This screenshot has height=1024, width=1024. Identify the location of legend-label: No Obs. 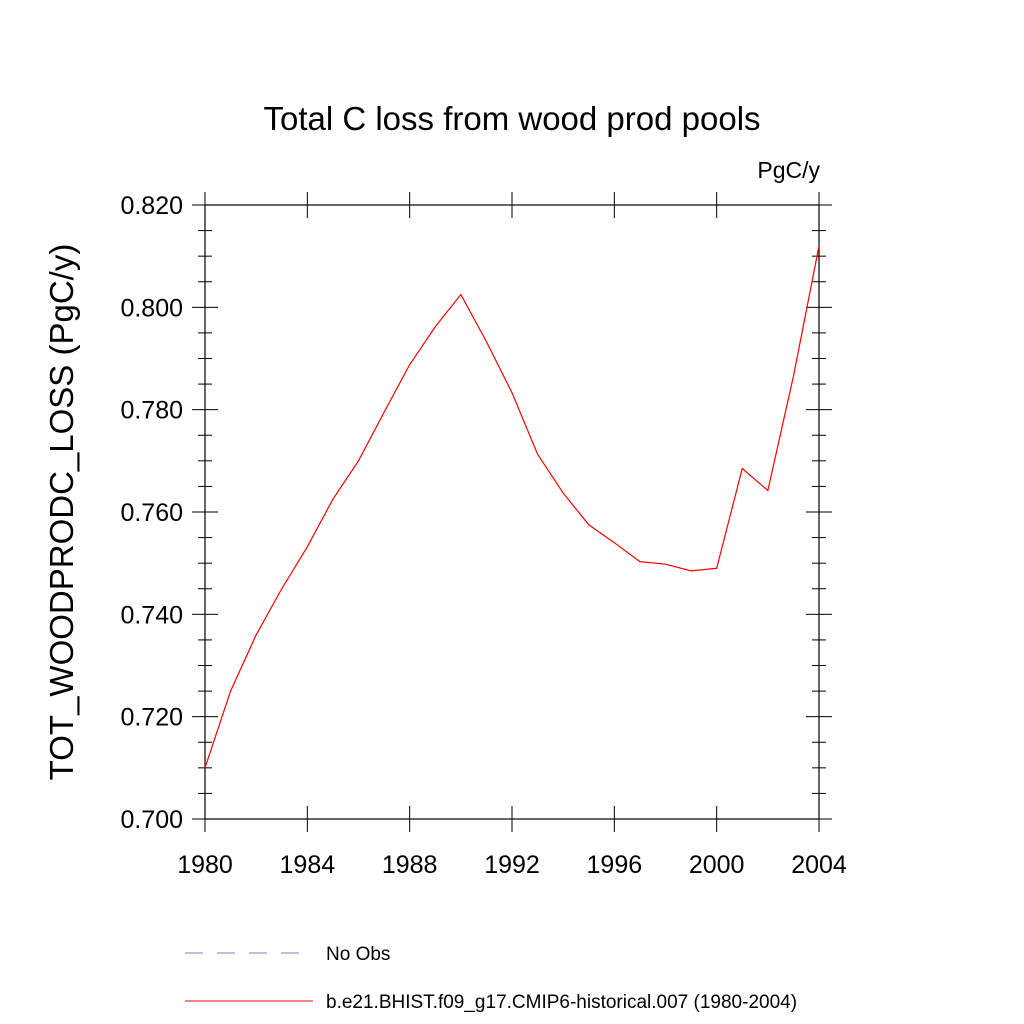
(358, 954).